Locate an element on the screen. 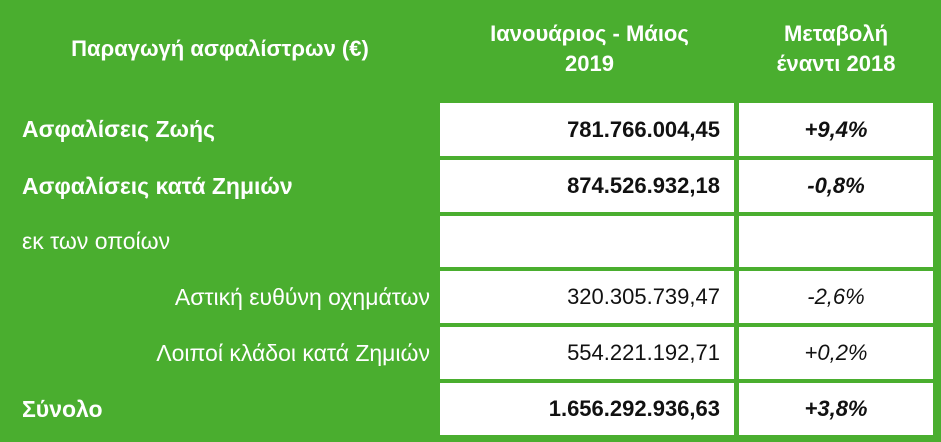 This screenshot has width=941, height=442. row-label: Αστική ευθύνη οχημάτων is located at coordinates (302, 296).